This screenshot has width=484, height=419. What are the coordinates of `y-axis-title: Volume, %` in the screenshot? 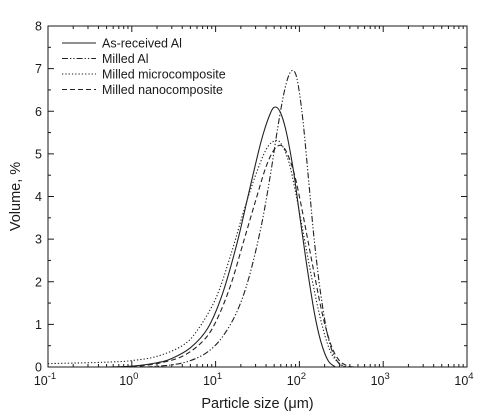 It's located at (16, 196).